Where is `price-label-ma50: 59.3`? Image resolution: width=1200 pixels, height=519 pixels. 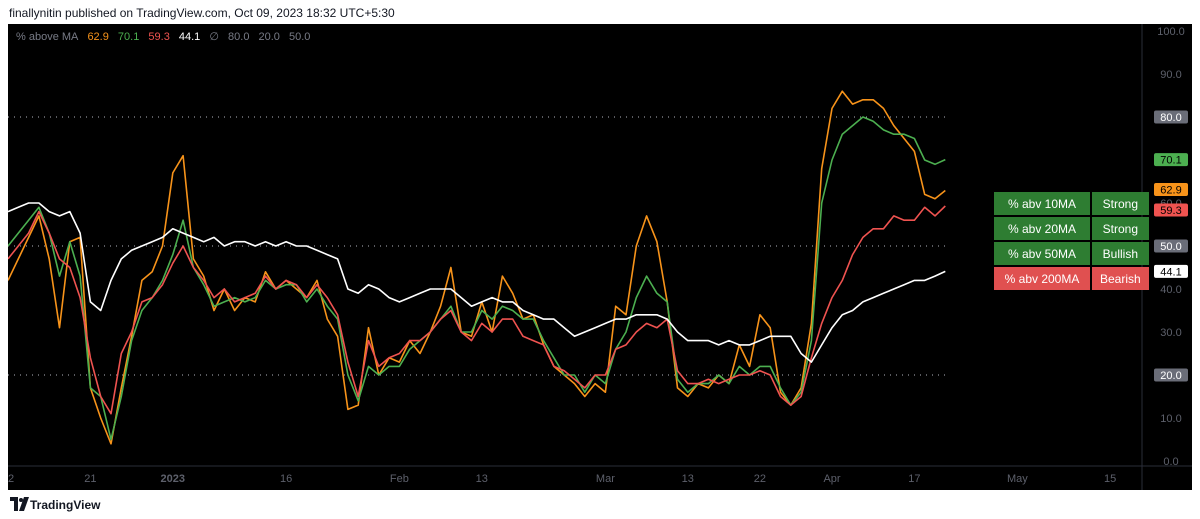
price-label-ma50: 59.3 is located at coordinates (1170, 211).